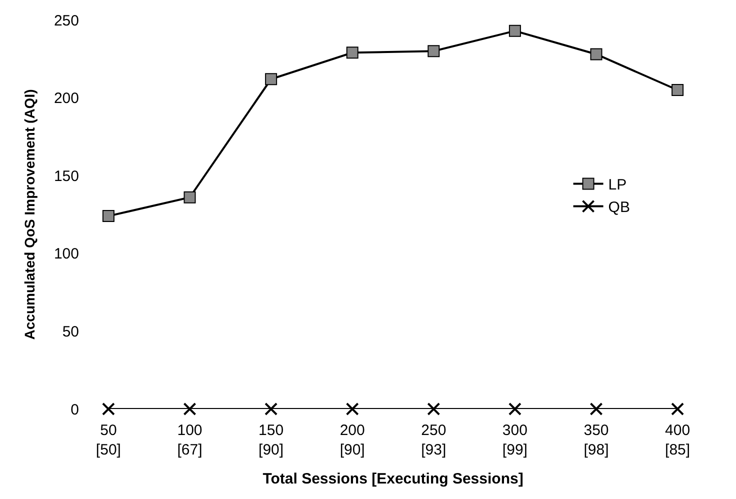  Describe the element at coordinates (66, 176) in the screenshot. I see `y-tick-label: 150` at that location.